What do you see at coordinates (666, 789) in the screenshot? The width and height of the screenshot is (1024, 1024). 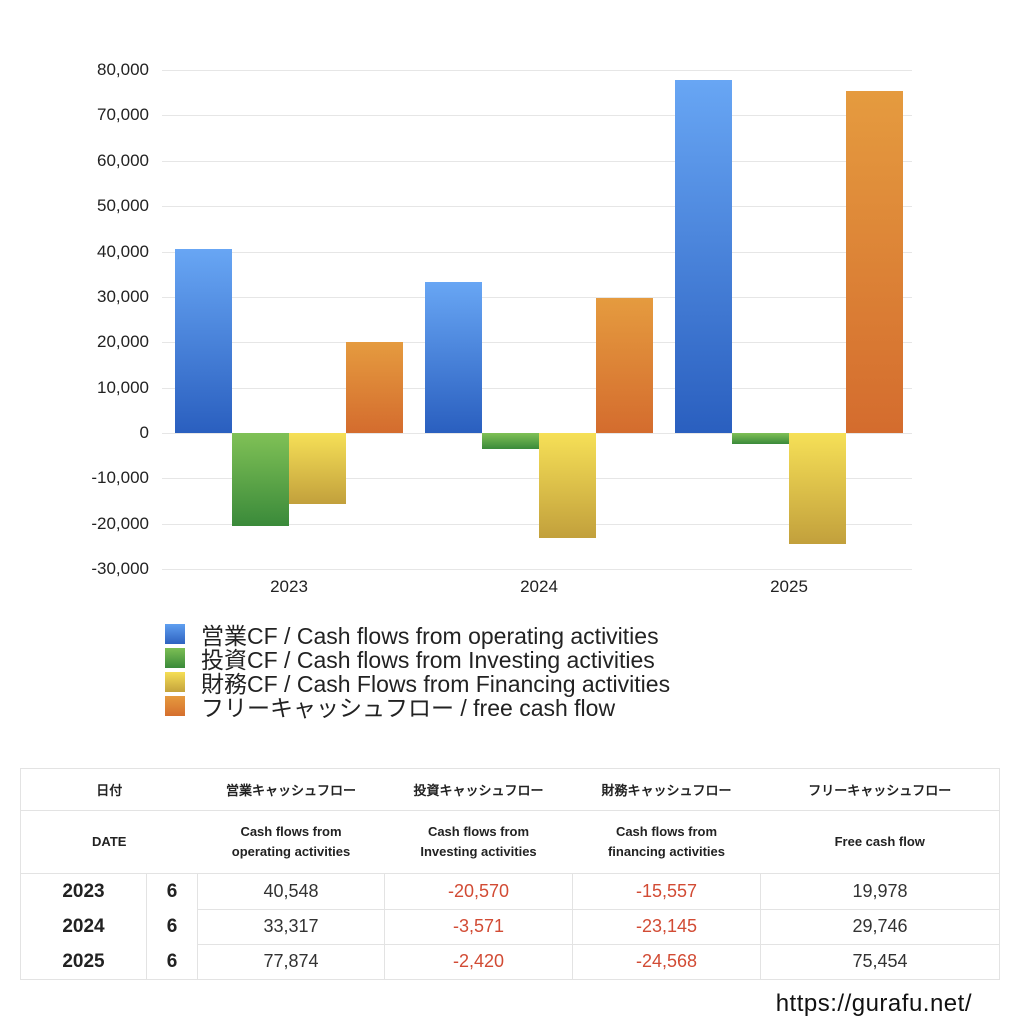 I see `header-financing-jp: 財務キャッシュフロー` at bounding box center [666, 789].